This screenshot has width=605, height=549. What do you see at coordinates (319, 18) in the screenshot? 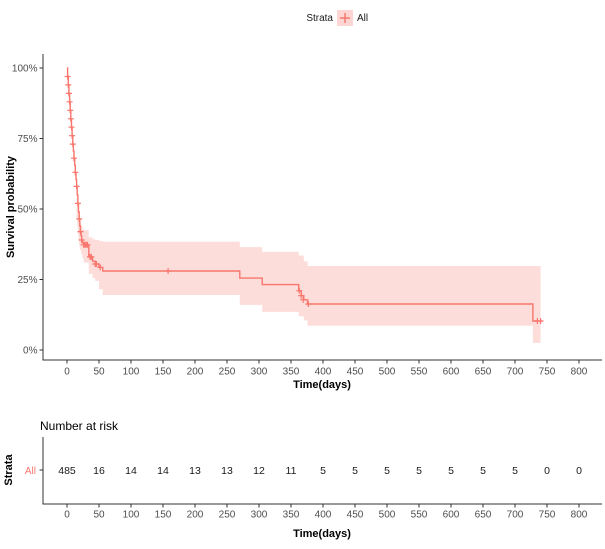
I see `legend-title: Strata` at bounding box center [319, 18].